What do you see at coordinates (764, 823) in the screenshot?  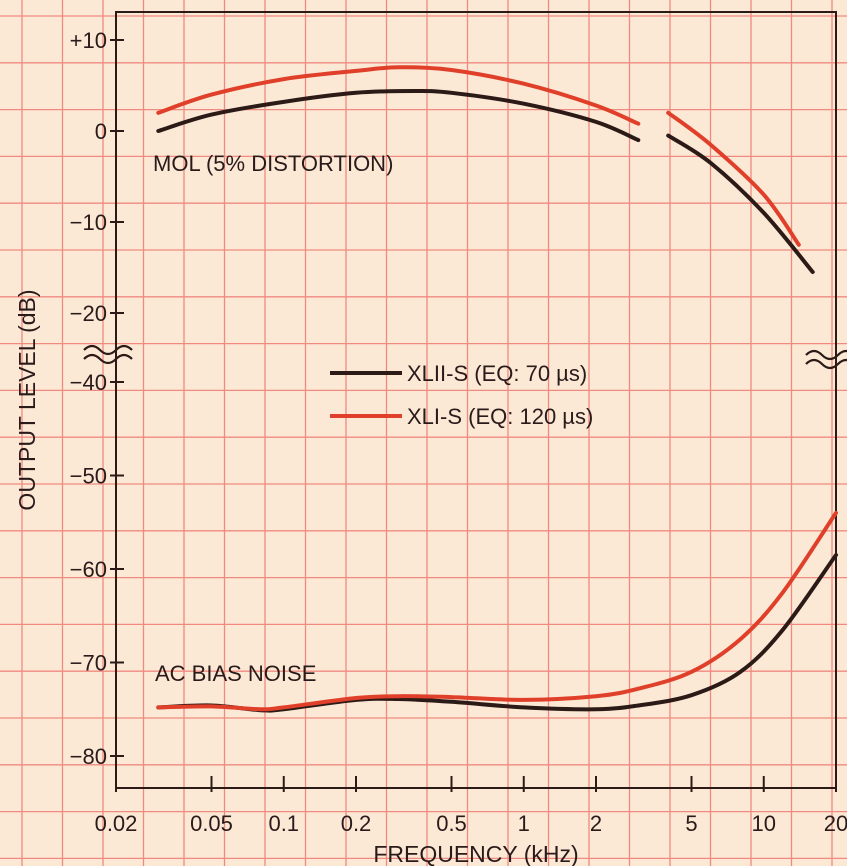 I see `x-tick-label: 10` at bounding box center [764, 823].